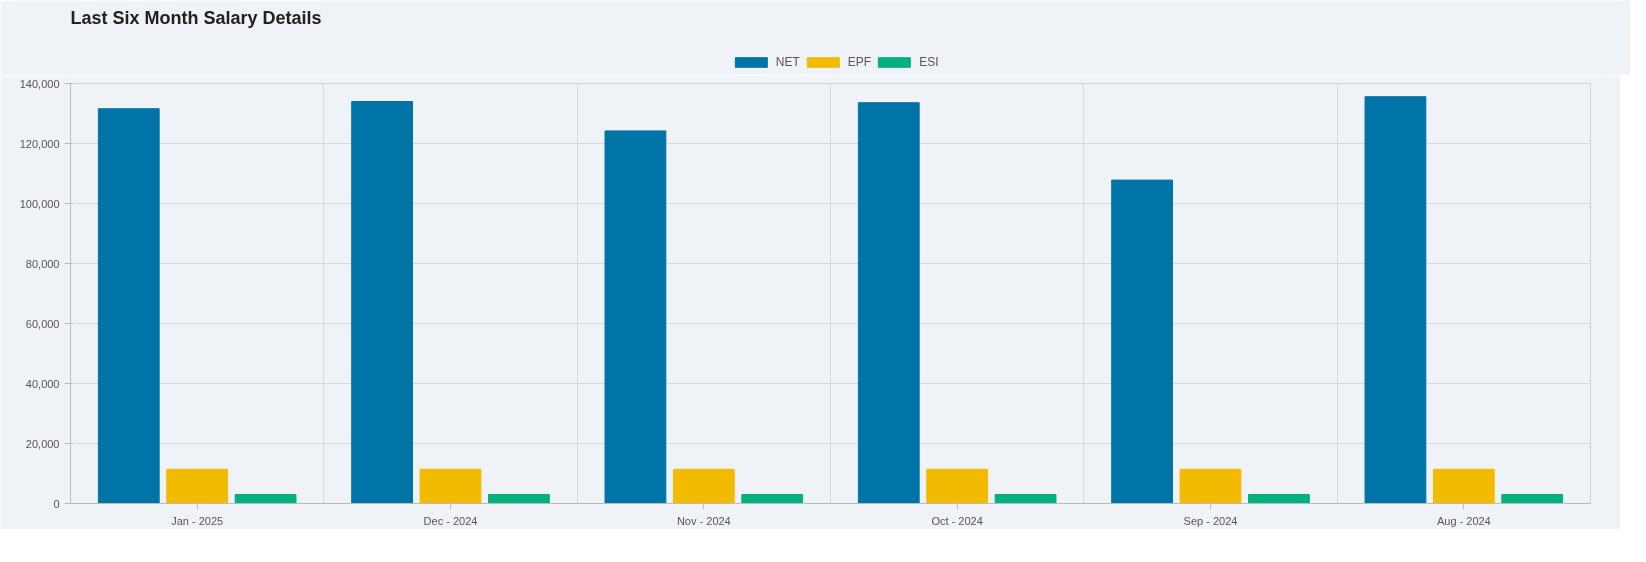 The height and width of the screenshot is (562, 1646). What do you see at coordinates (1210, 520) in the screenshot?
I see `x-tick-label: Sep - 2024` at bounding box center [1210, 520].